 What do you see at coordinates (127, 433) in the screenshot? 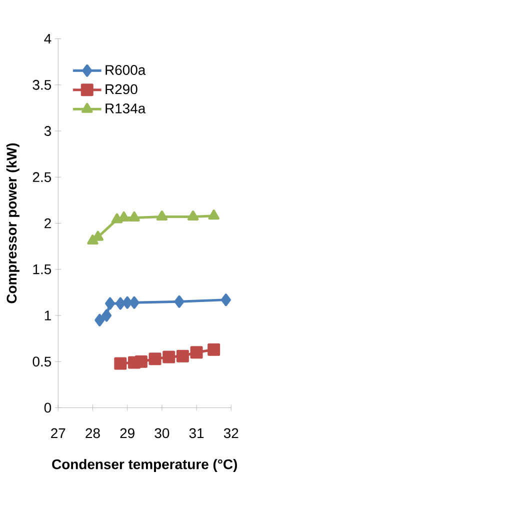
I see `x-tick-label: 29` at bounding box center [127, 433].